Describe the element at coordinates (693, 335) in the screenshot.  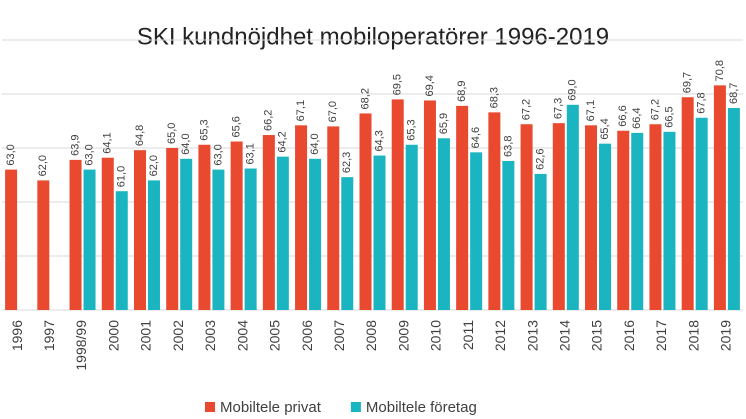
I see `x-tick-label: 2018` at that location.